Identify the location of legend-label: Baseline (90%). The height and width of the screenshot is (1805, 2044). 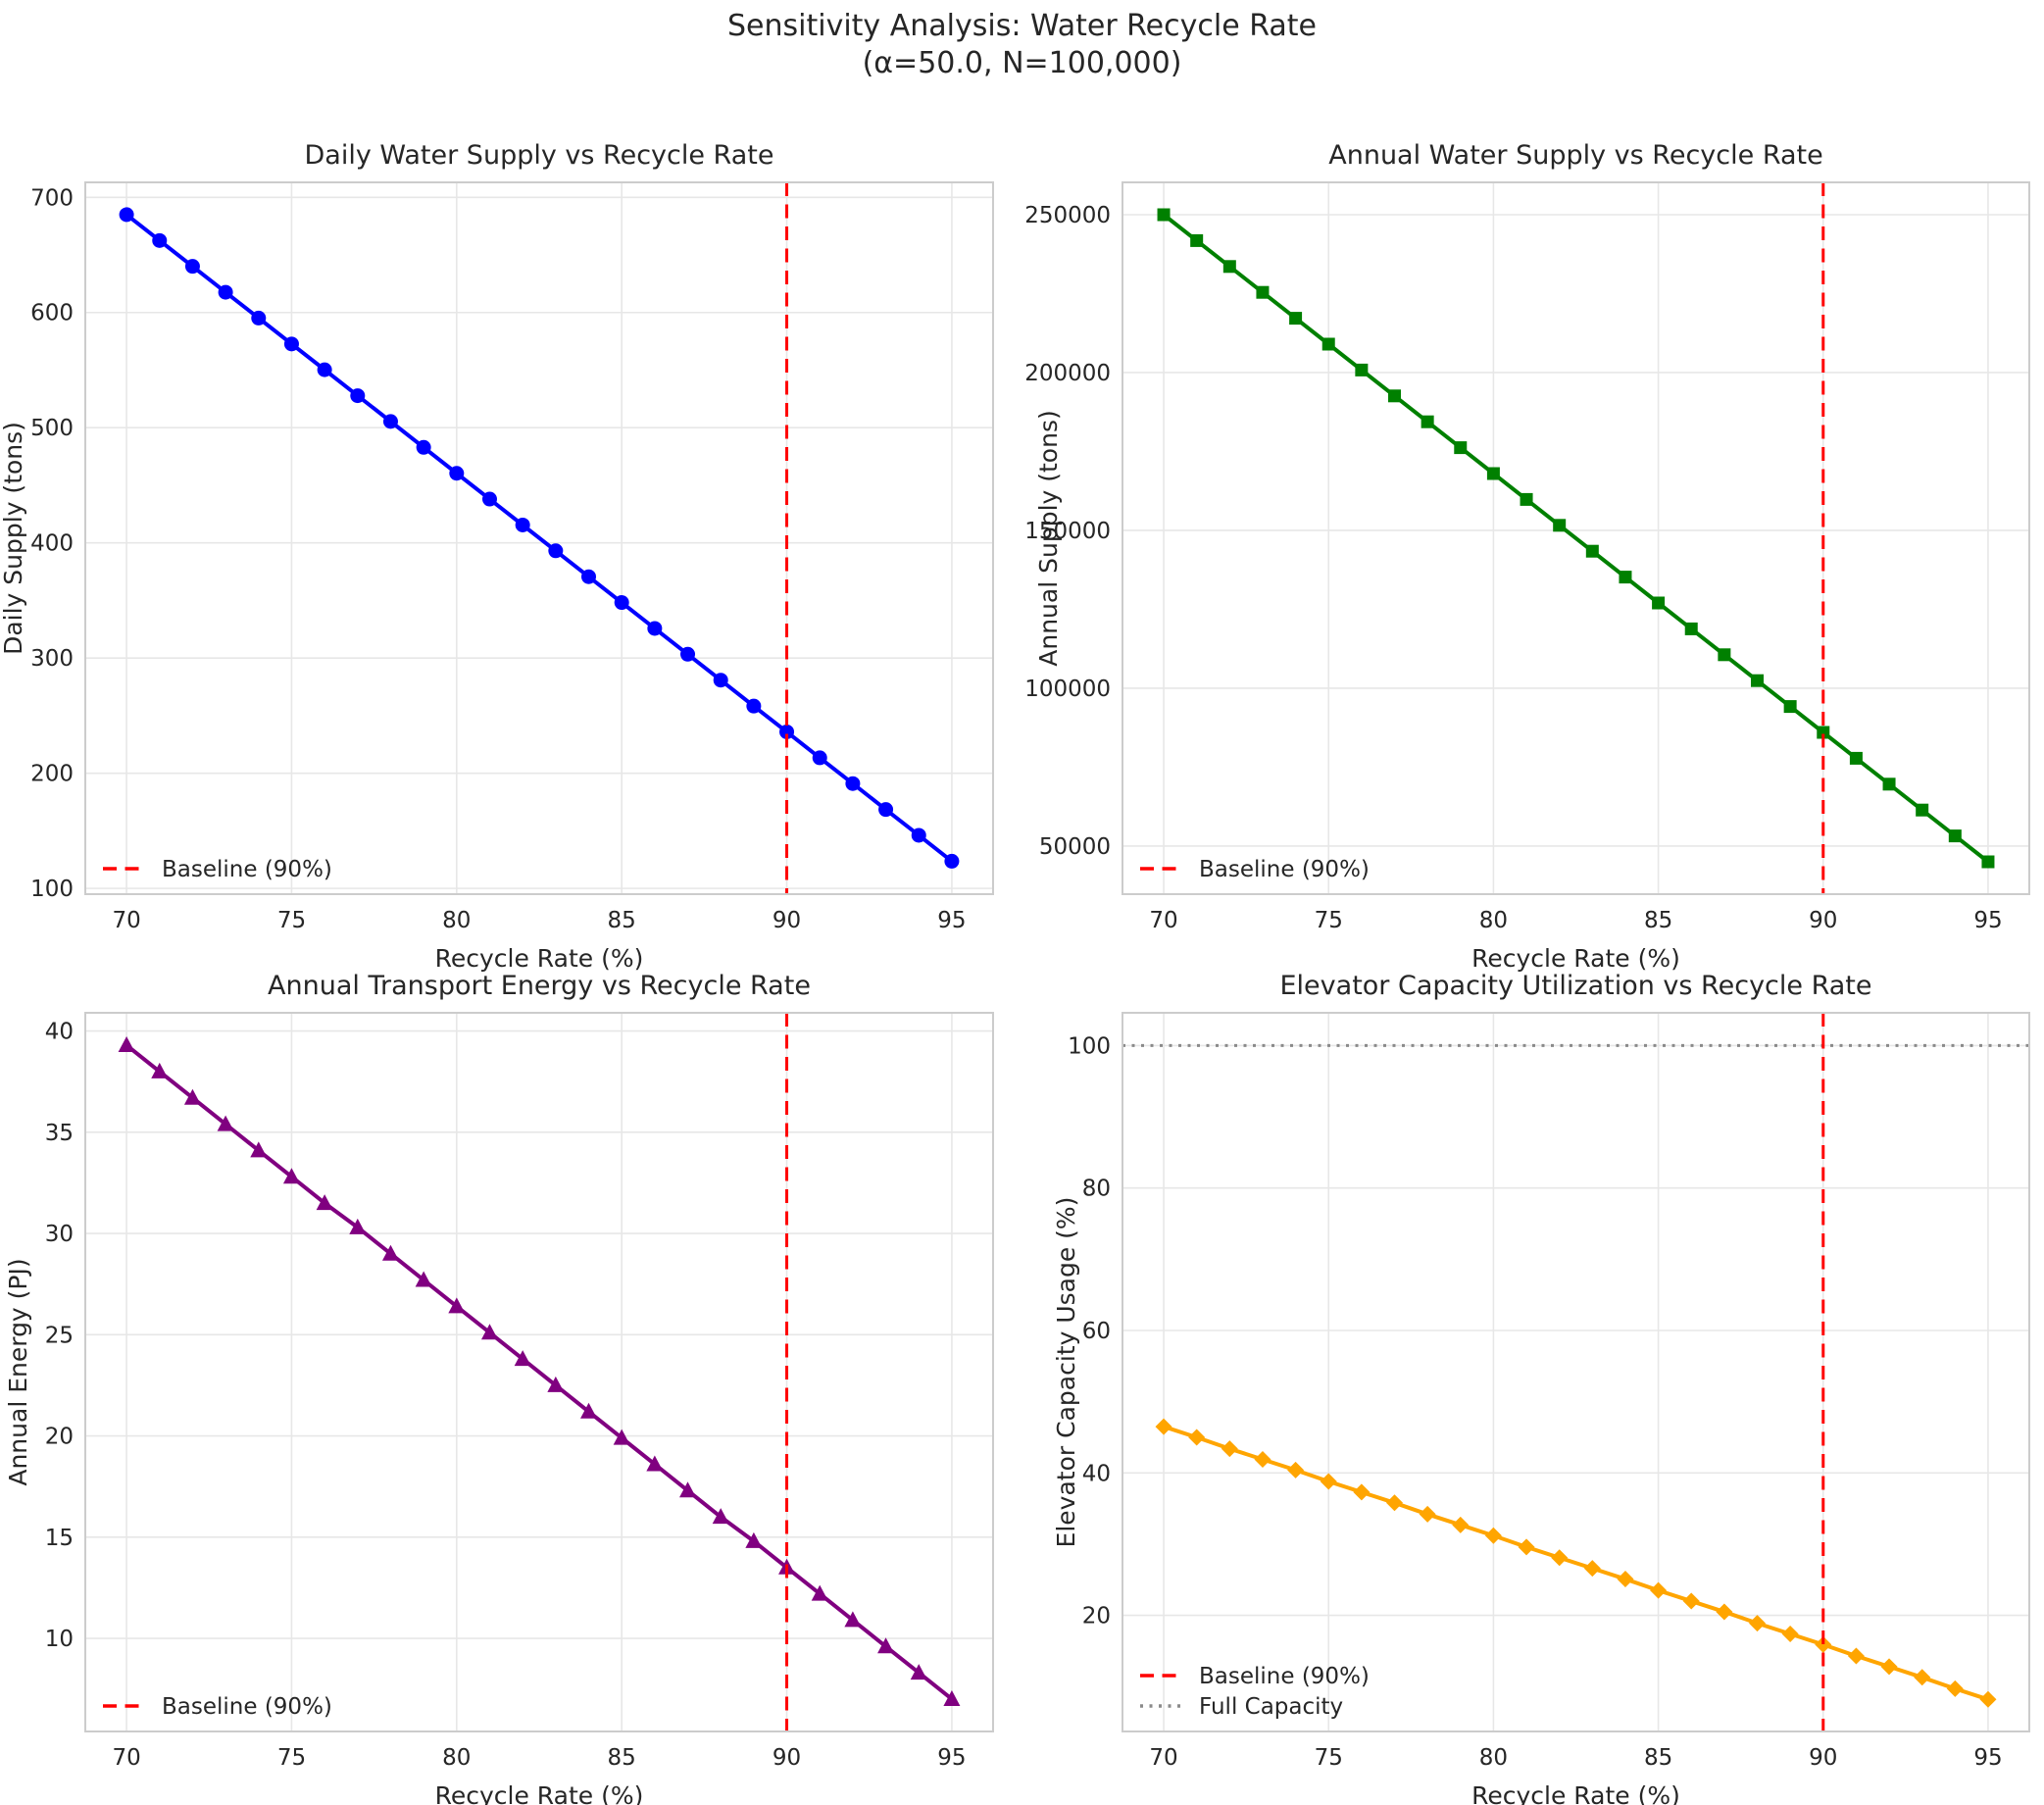
(247, 1707).